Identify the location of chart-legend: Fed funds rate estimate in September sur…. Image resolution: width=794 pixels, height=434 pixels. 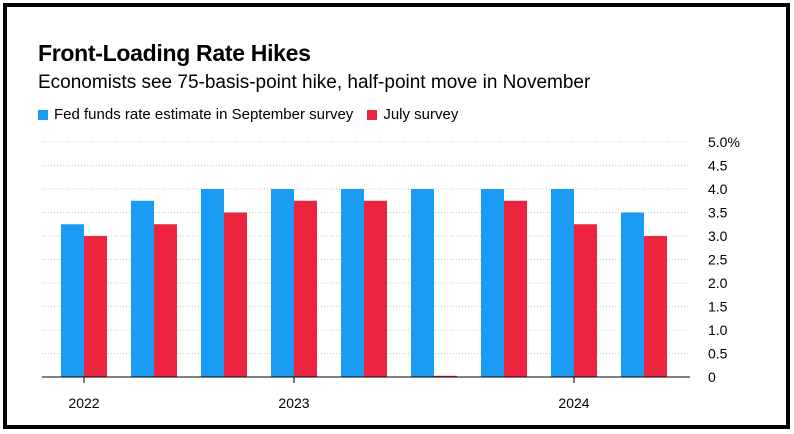
(255, 114).